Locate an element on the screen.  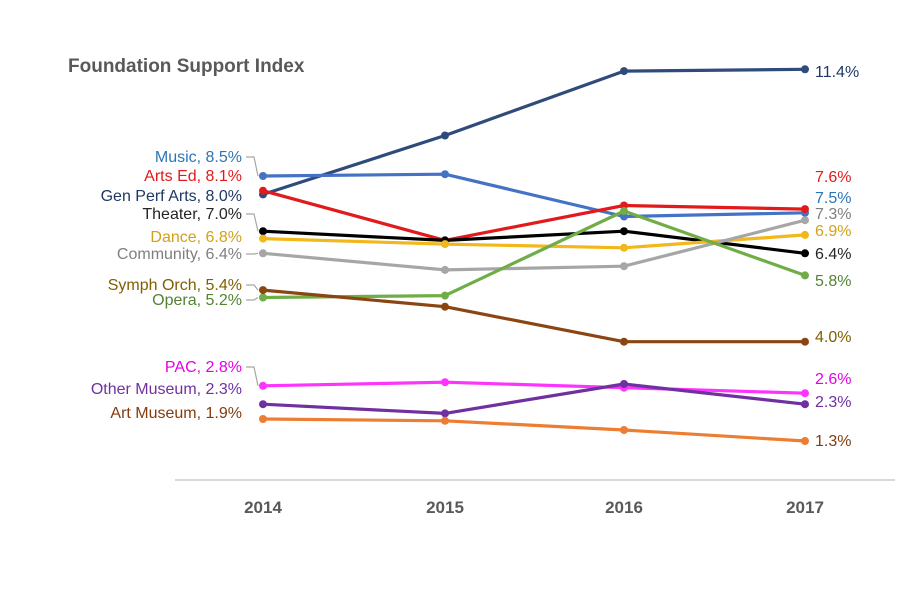
data-point-art-museum-2015 is located at coordinates (445, 420).